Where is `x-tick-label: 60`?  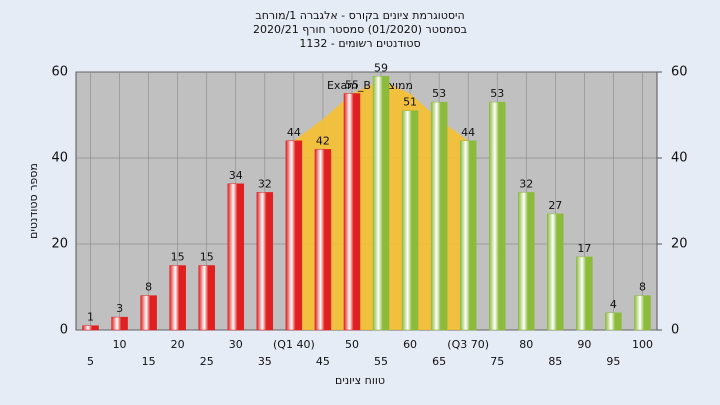 x-tick-label: 60 is located at coordinates (410, 344).